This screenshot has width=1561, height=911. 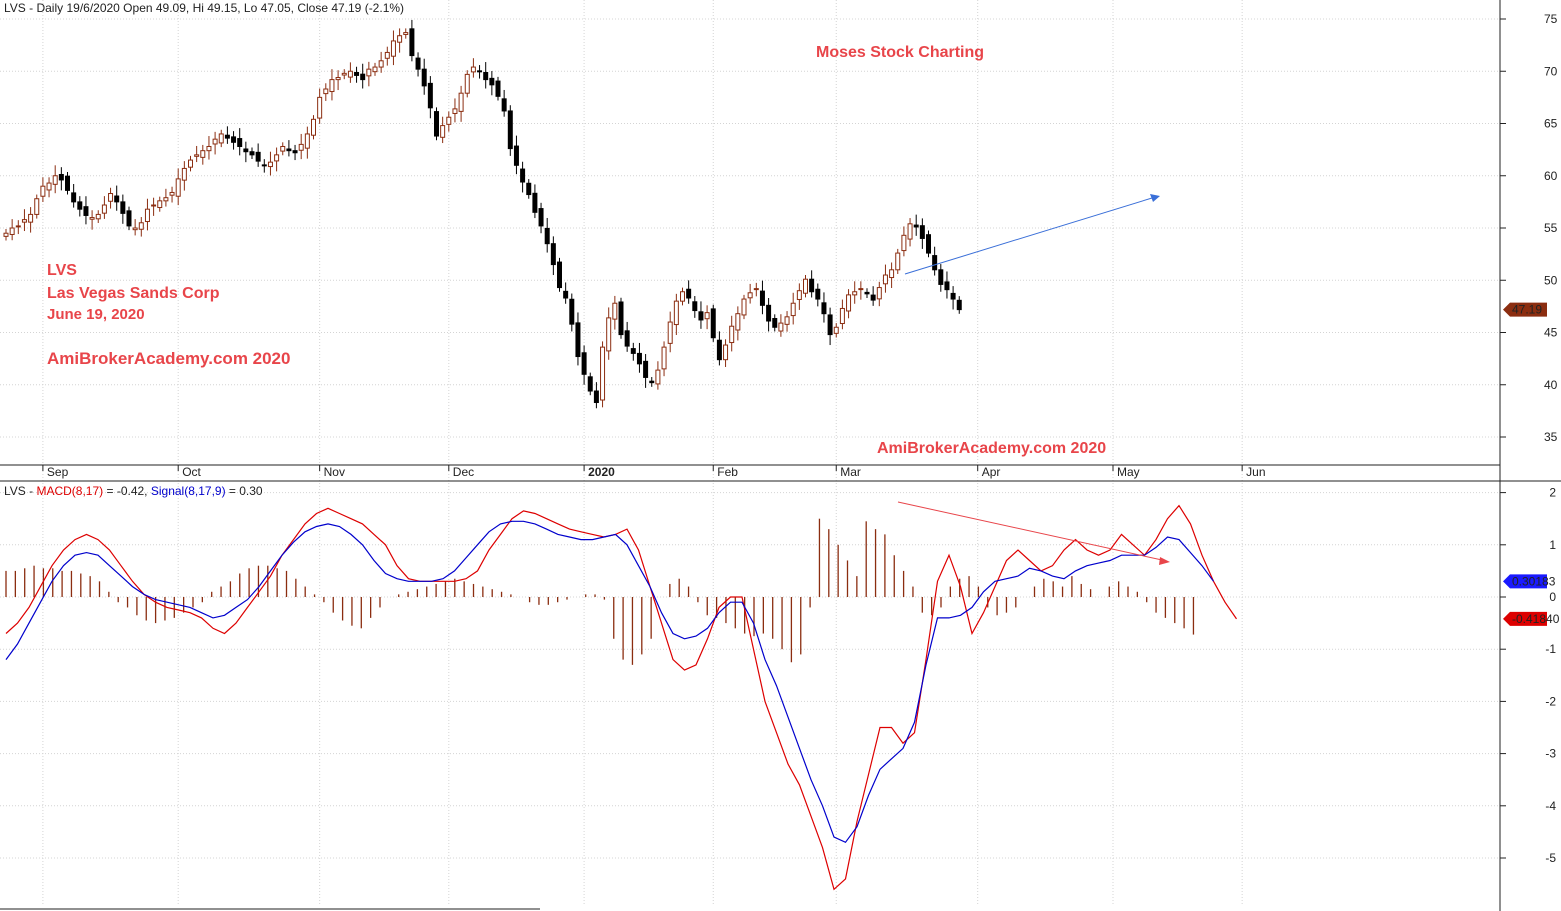 I want to click on macd-tag-text: -0.41840, so click(x=1536, y=619).